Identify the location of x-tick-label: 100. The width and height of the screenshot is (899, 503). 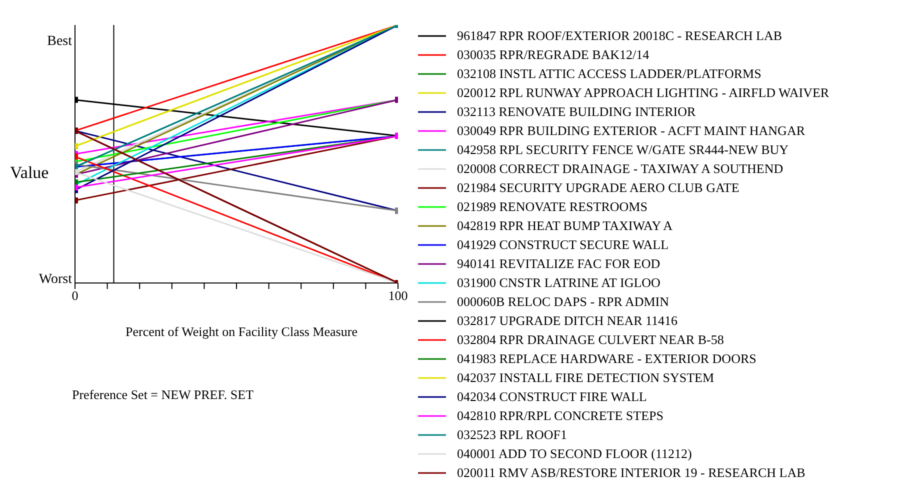
(398, 296).